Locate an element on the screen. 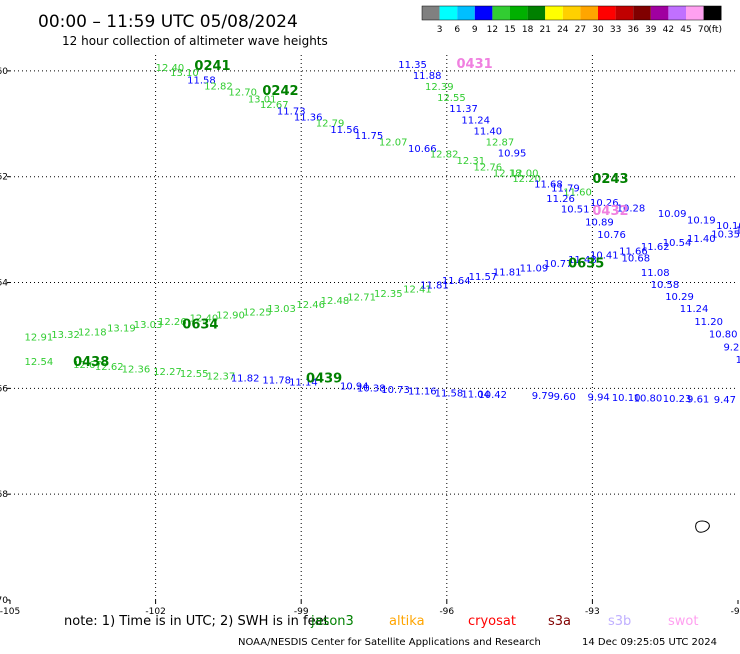 This screenshot has height=654, width=740. page-title: 00:00 – 11:59 UTC 05/08/2024 is located at coordinates (168, 22).